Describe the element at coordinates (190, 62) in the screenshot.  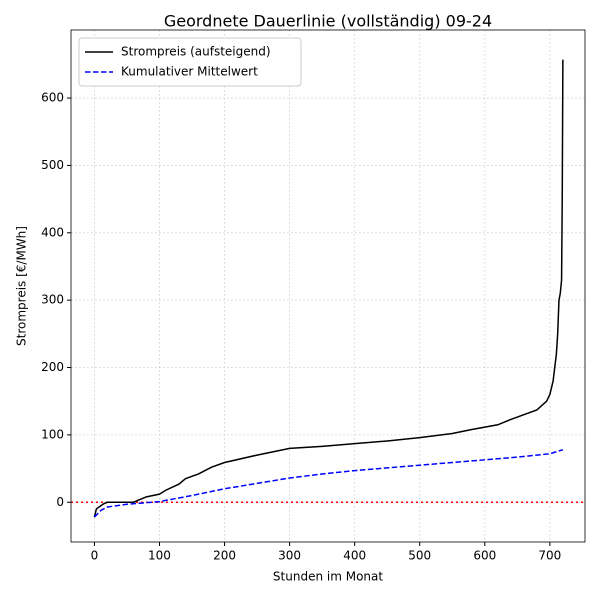
I see `legend-box` at that location.